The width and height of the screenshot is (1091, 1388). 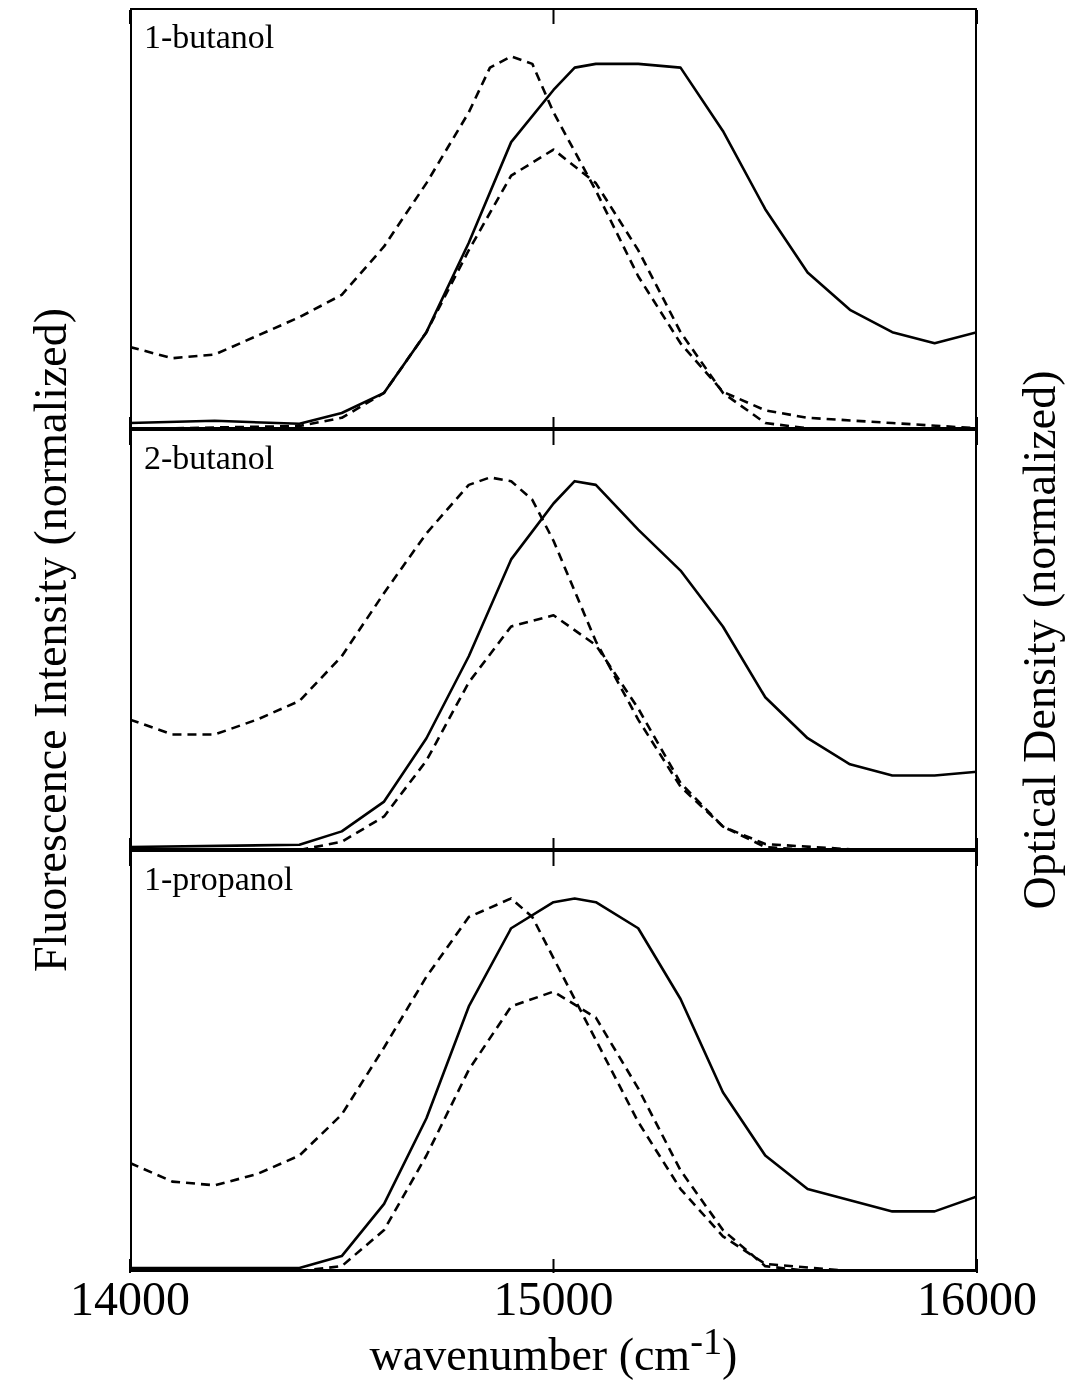 What do you see at coordinates (977, 1299) in the screenshot?
I see `x-tick-label: 16000` at bounding box center [977, 1299].